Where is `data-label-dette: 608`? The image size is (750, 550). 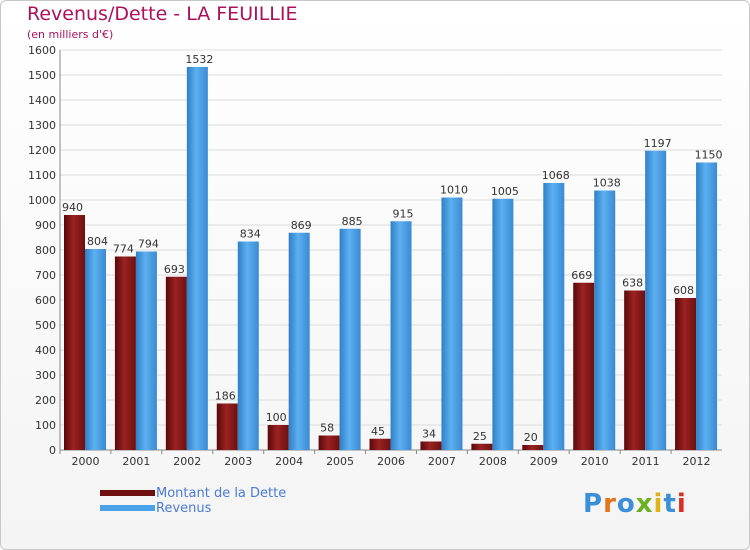
data-label-dette: 608 is located at coordinates (683, 290).